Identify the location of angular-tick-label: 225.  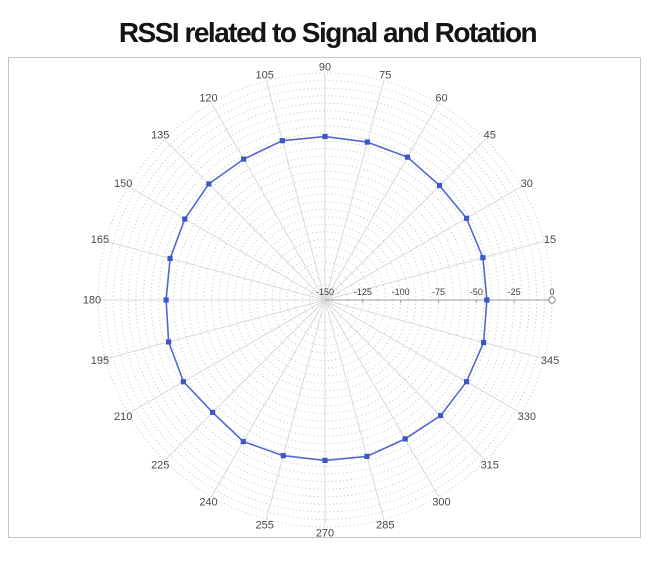
(160, 465).